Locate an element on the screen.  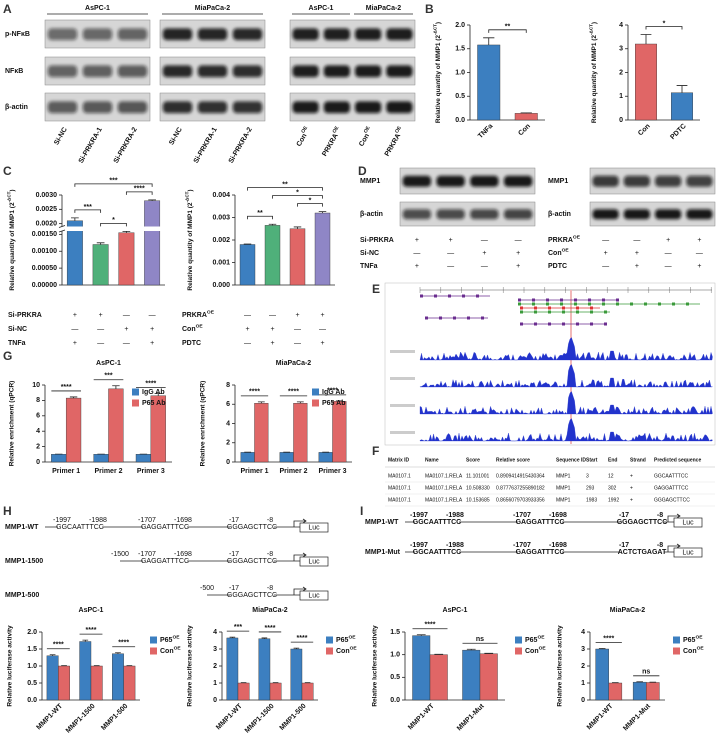
table-cell: MMP1 is located at coordinates (563, 500).